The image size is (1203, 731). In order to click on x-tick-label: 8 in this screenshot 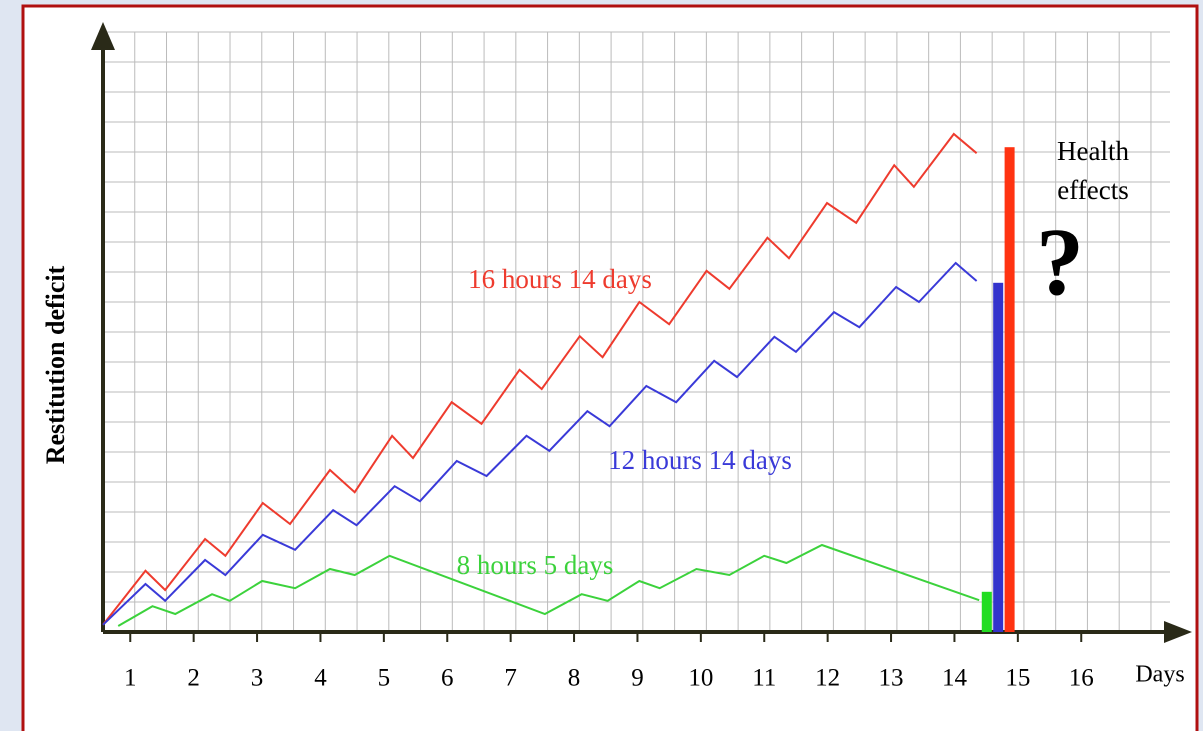, I will do `click(574, 678)`.